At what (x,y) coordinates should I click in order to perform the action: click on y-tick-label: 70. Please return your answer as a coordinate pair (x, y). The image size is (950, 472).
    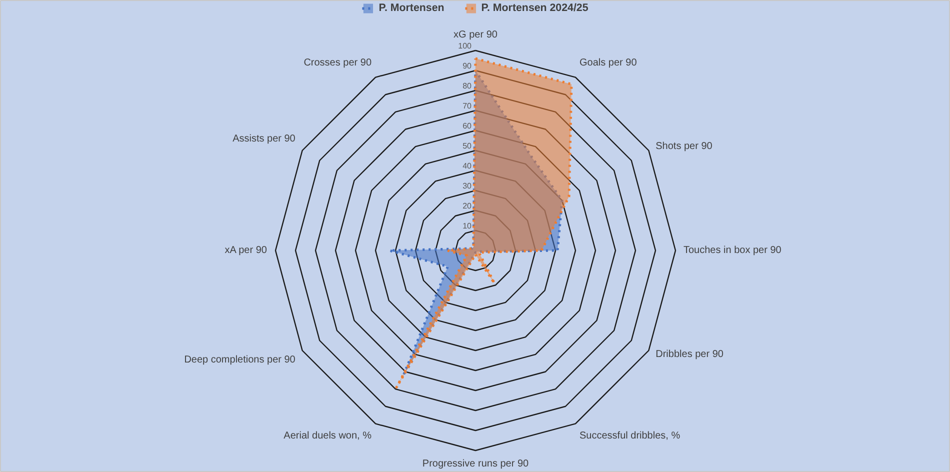
    Looking at the image, I should click on (467, 106).